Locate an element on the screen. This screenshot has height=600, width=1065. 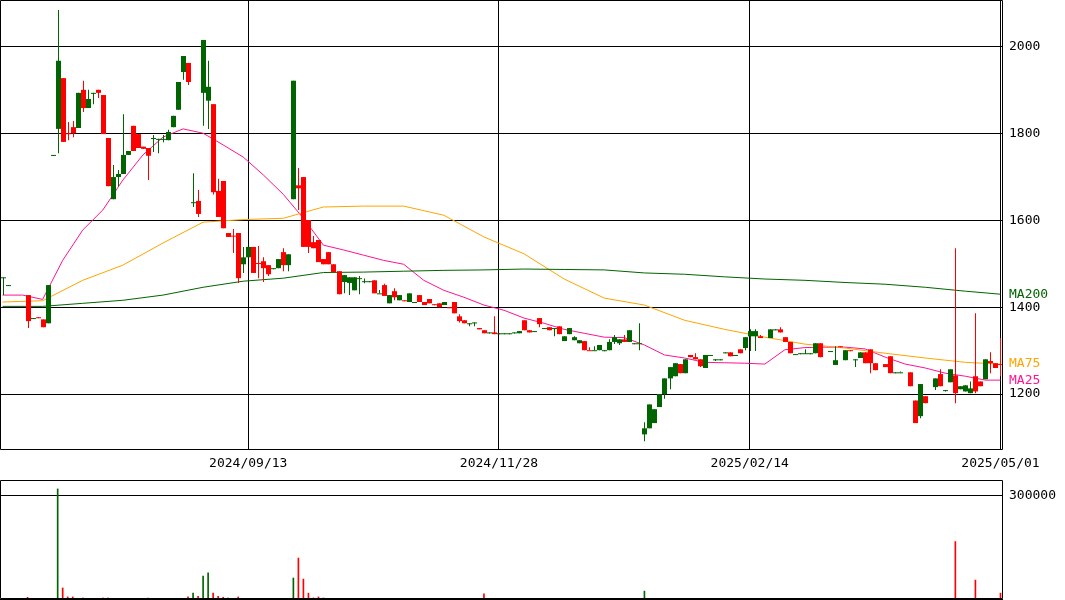
y-tick-label: 1600 is located at coordinates (1025, 219).